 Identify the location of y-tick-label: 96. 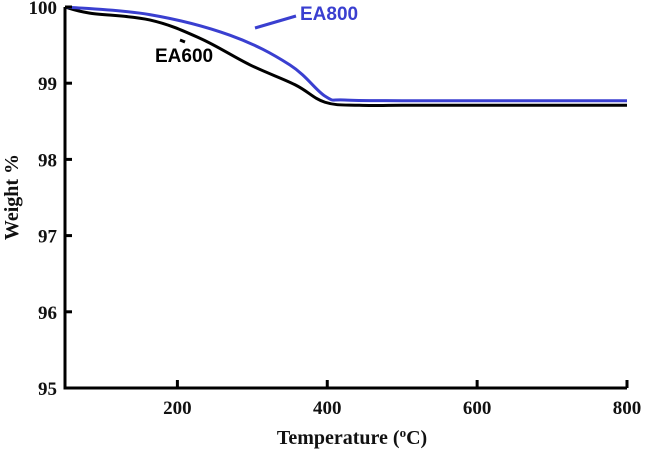
(47, 313).